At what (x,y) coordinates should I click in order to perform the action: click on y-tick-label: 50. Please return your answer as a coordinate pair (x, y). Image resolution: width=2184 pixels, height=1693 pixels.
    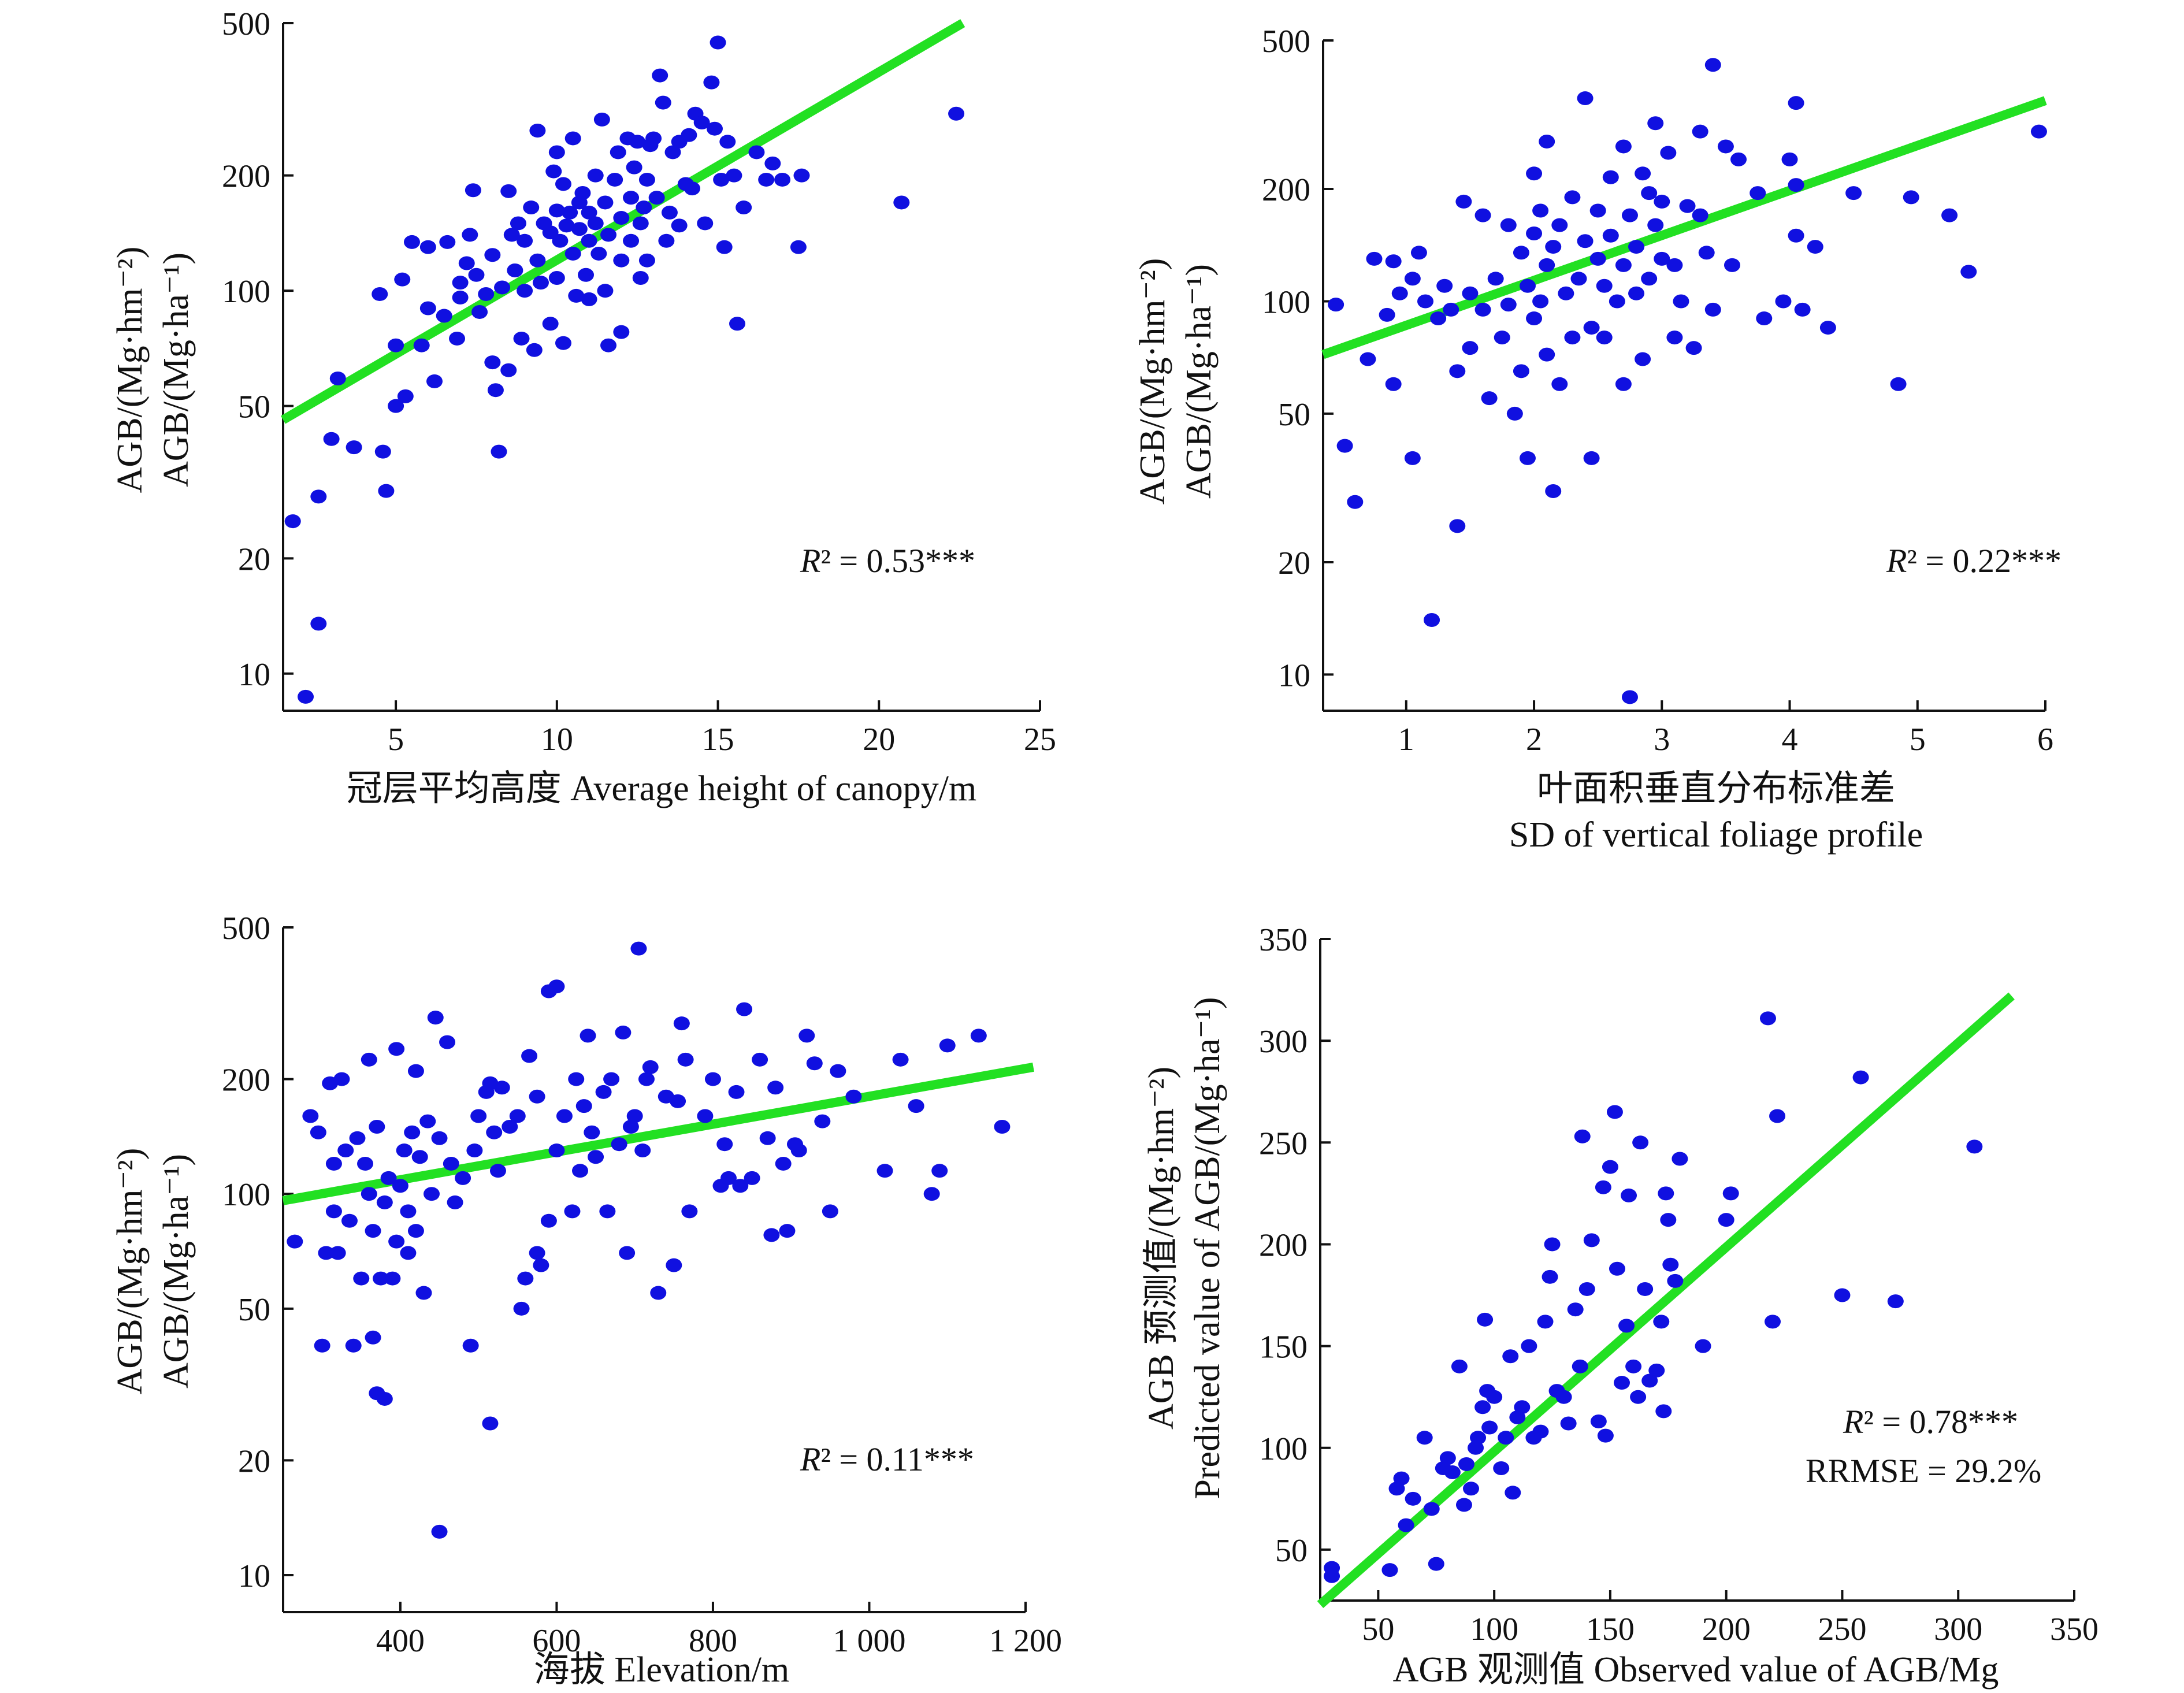
    Looking at the image, I should click on (1294, 415).